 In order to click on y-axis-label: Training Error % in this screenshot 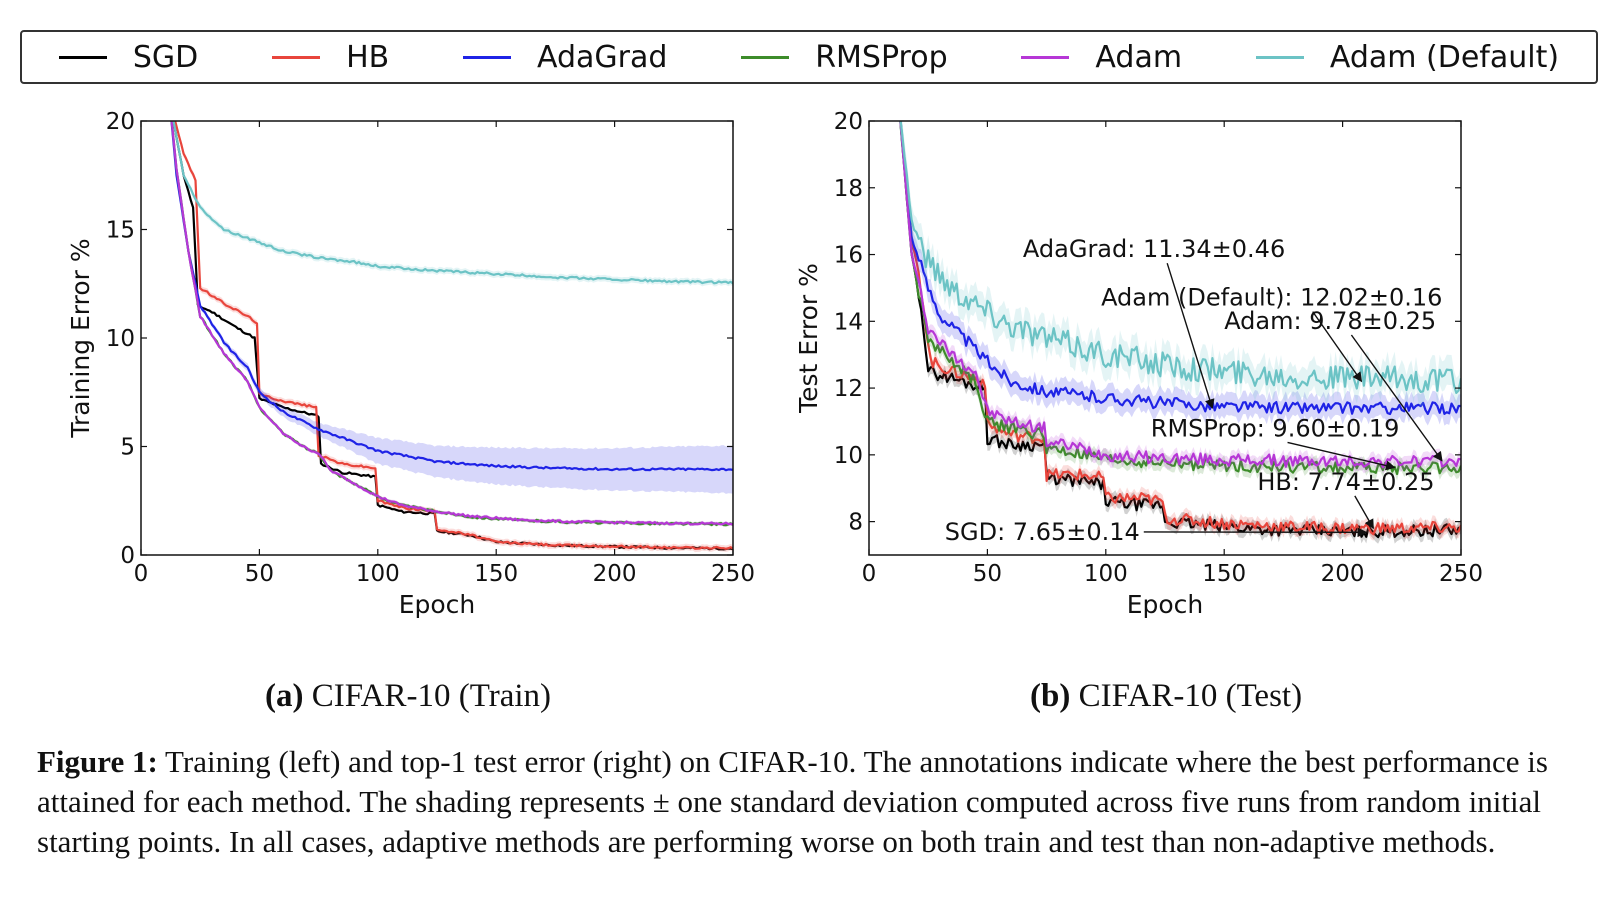, I will do `click(80, 338)`.